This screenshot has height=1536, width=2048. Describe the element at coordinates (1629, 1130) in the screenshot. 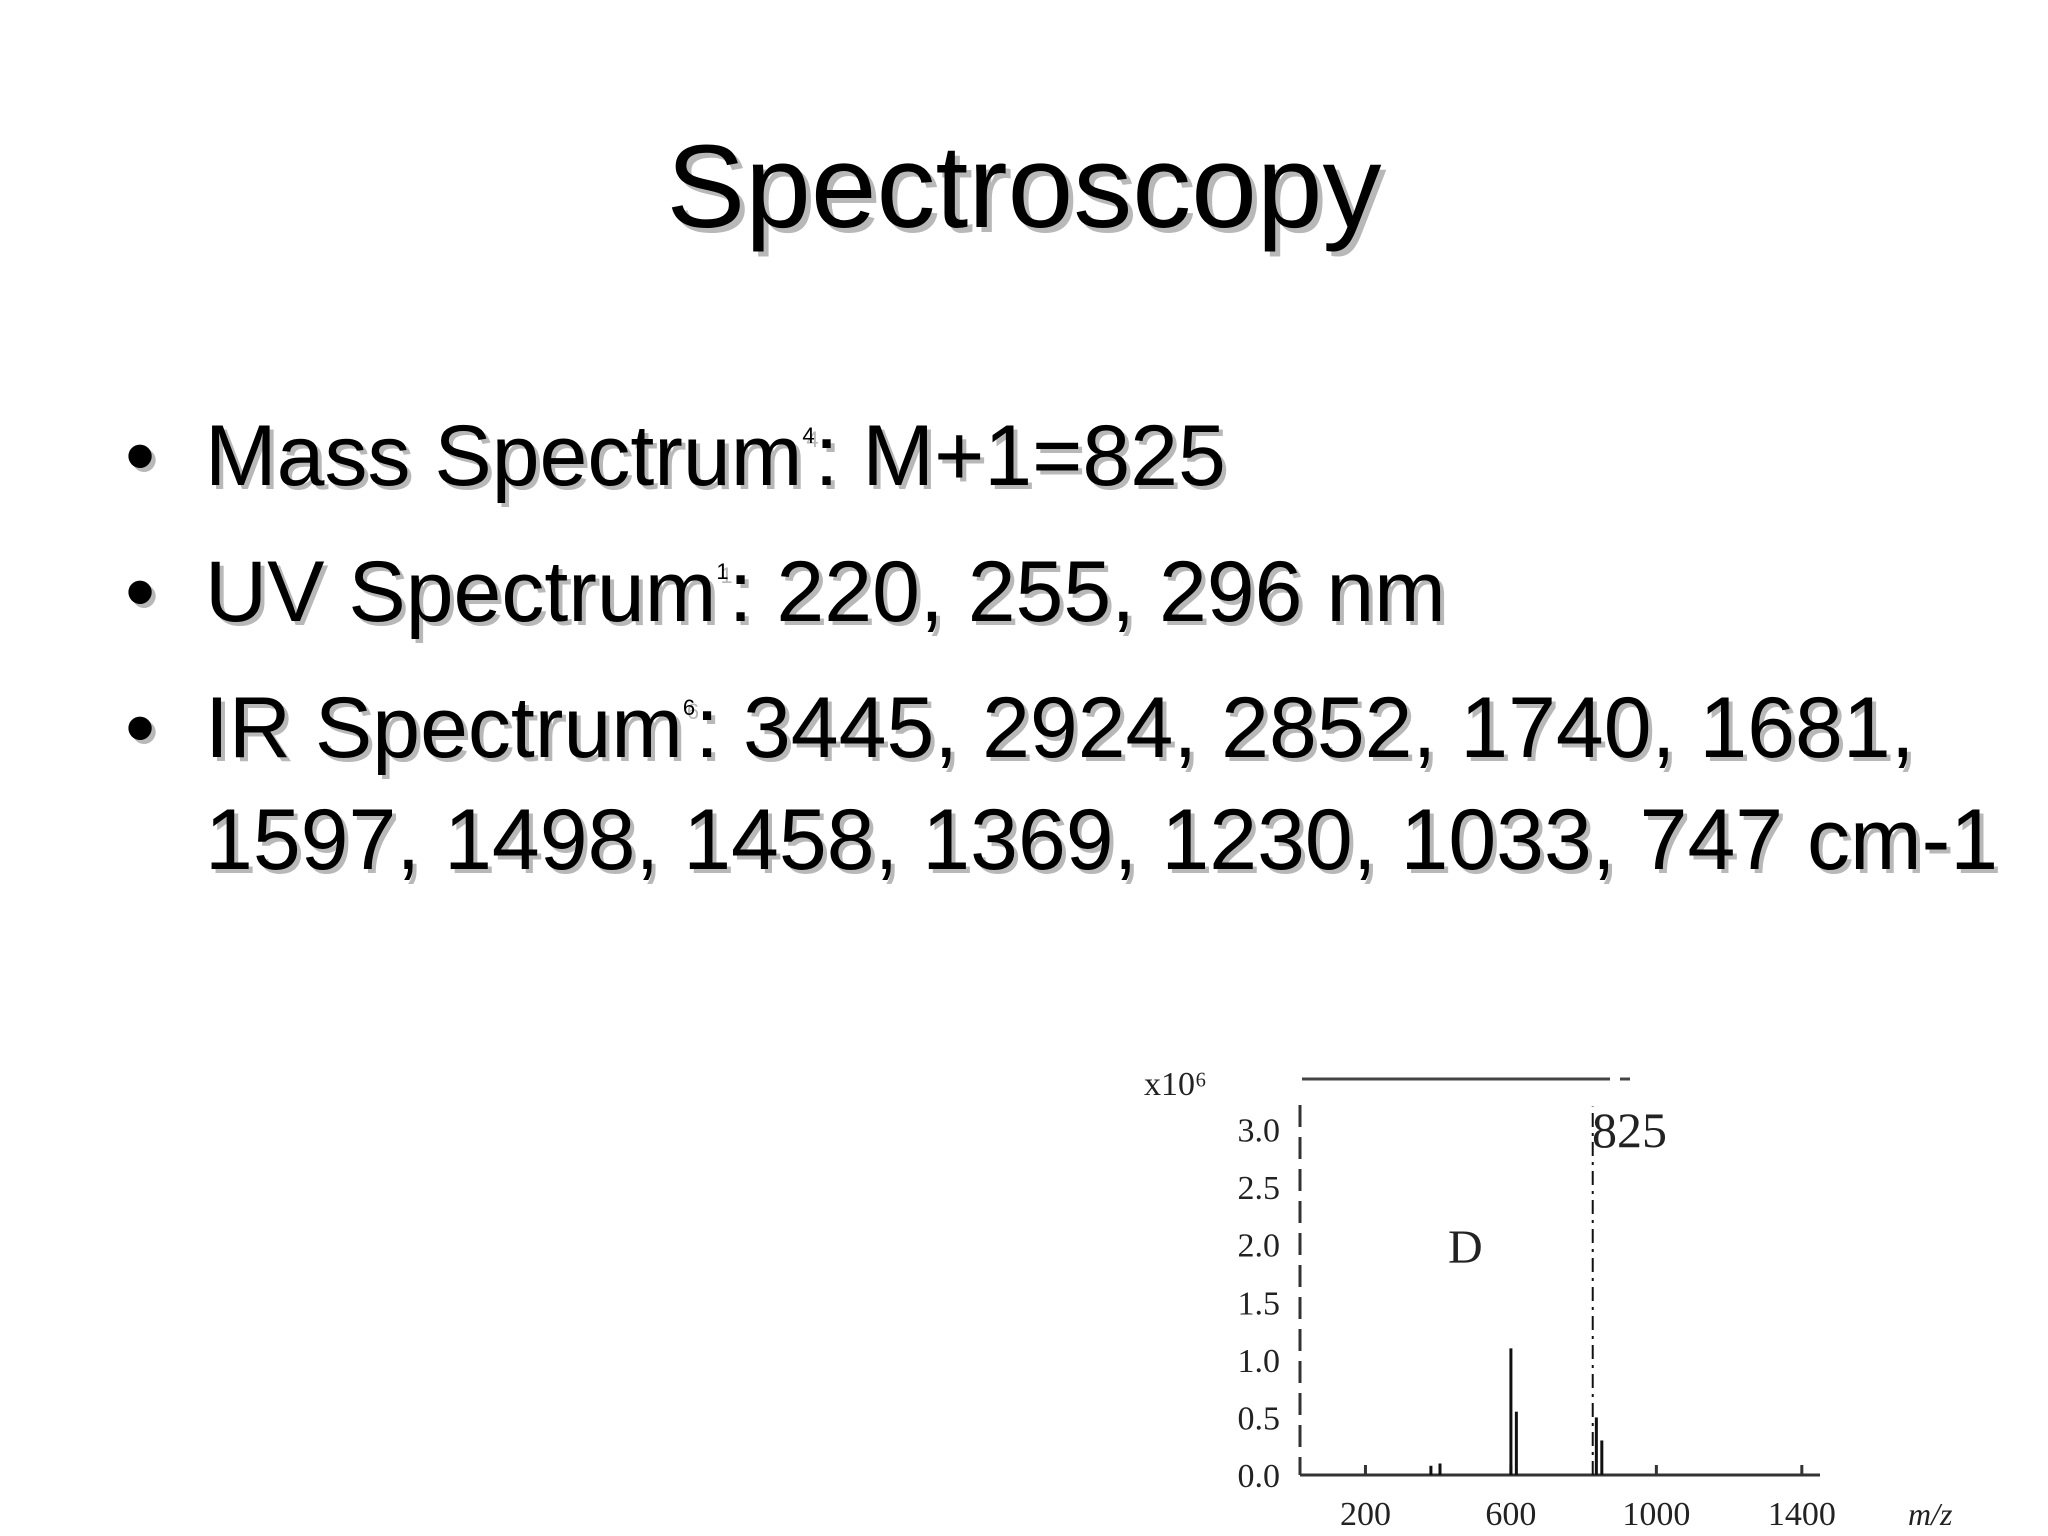

I see `peak-label: 825` at that location.